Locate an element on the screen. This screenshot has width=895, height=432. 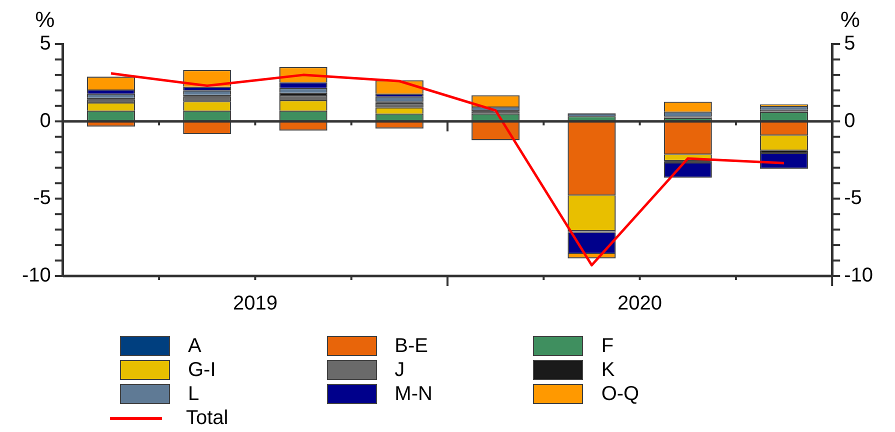
y2-tick-label: 5 is located at coordinates (850, 43).